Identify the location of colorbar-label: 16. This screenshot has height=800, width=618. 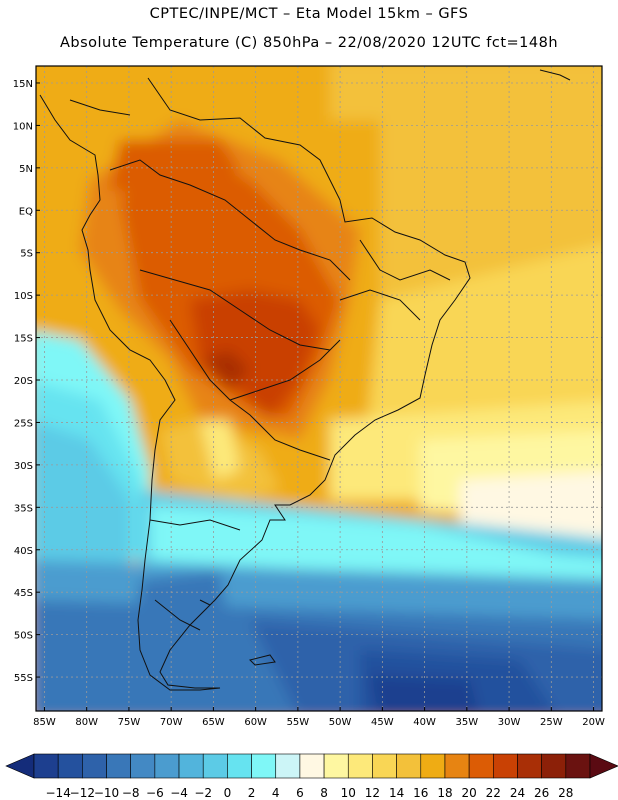
(420, 793).